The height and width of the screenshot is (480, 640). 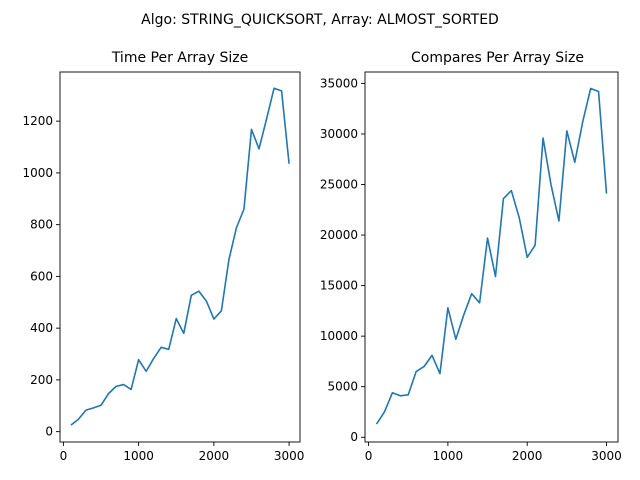 What do you see at coordinates (339, 286) in the screenshot?
I see `y-tick-label: 15000` at bounding box center [339, 286].